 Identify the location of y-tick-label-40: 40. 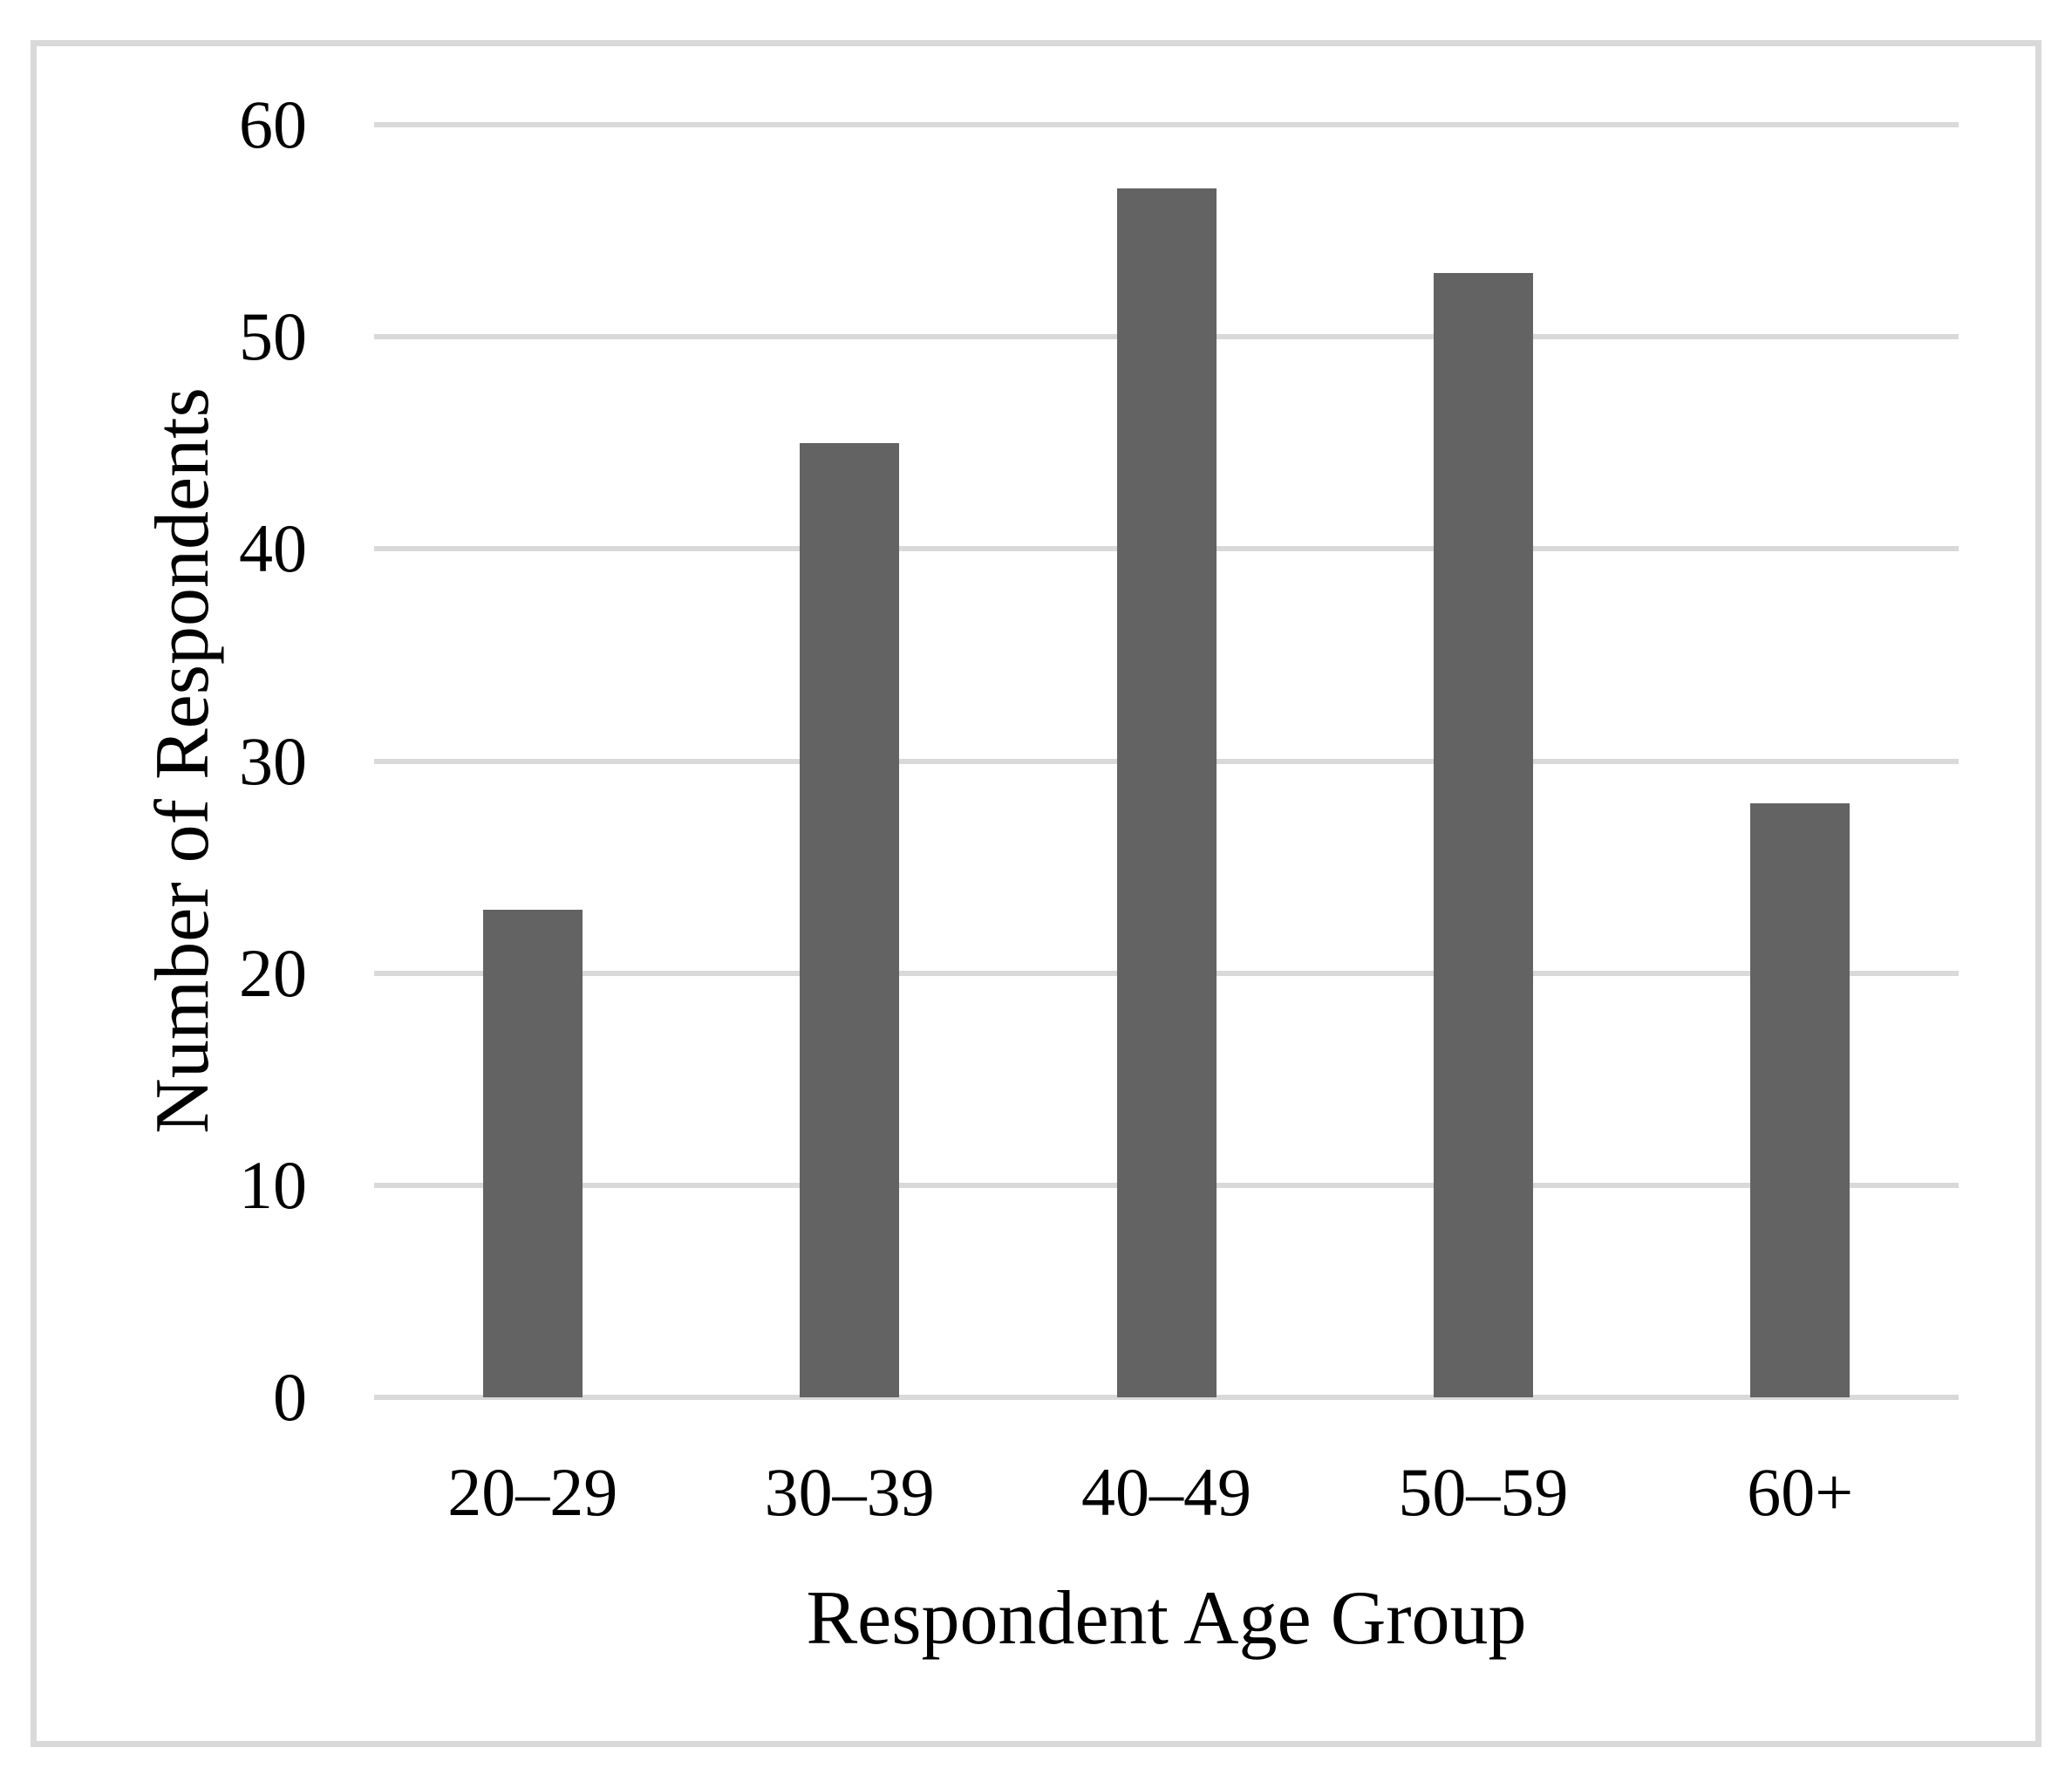
(273, 548).